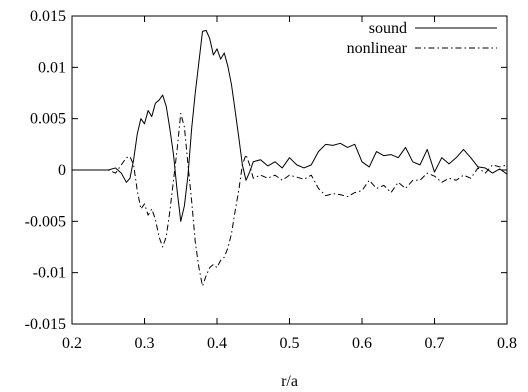 The width and height of the screenshot is (528, 392). Describe the element at coordinates (377, 48) in the screenshot. I see `legend-label-nonlinear: nonlinear` at that location.